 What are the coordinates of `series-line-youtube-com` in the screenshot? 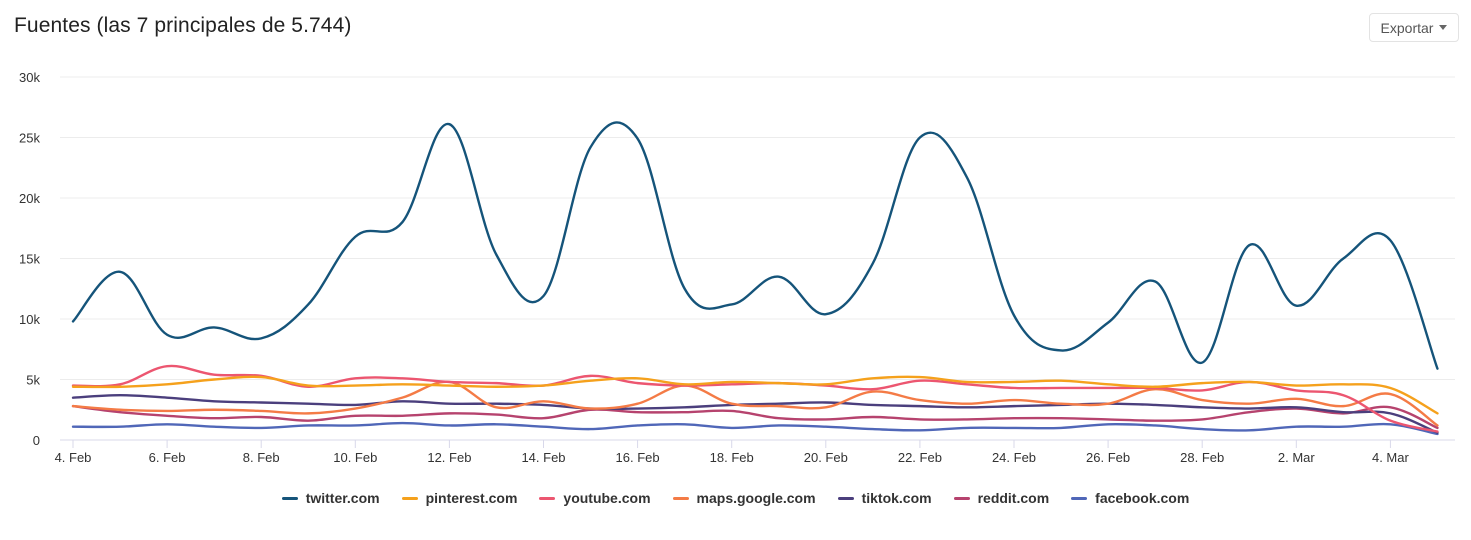 It's located at (755, 398).